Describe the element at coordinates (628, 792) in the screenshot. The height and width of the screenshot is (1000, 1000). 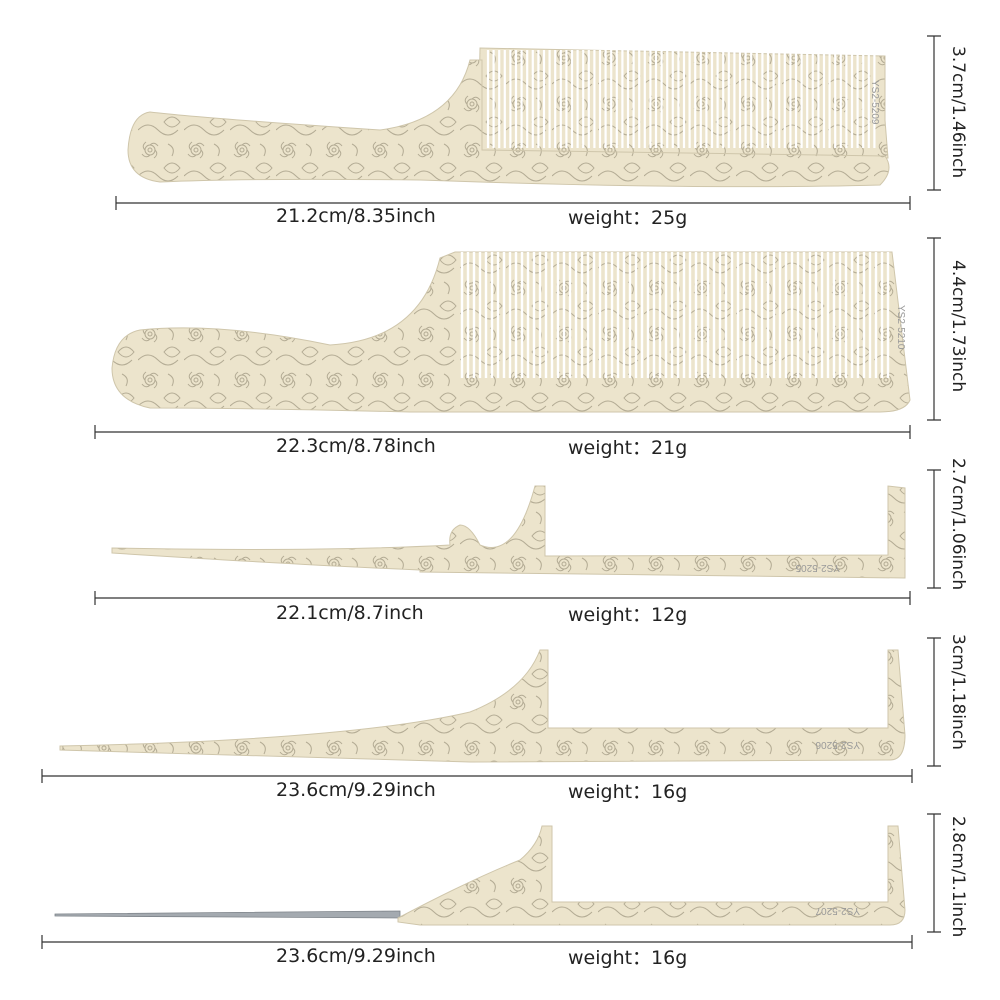
I see `weight-label-4: weight：16g` at that location.